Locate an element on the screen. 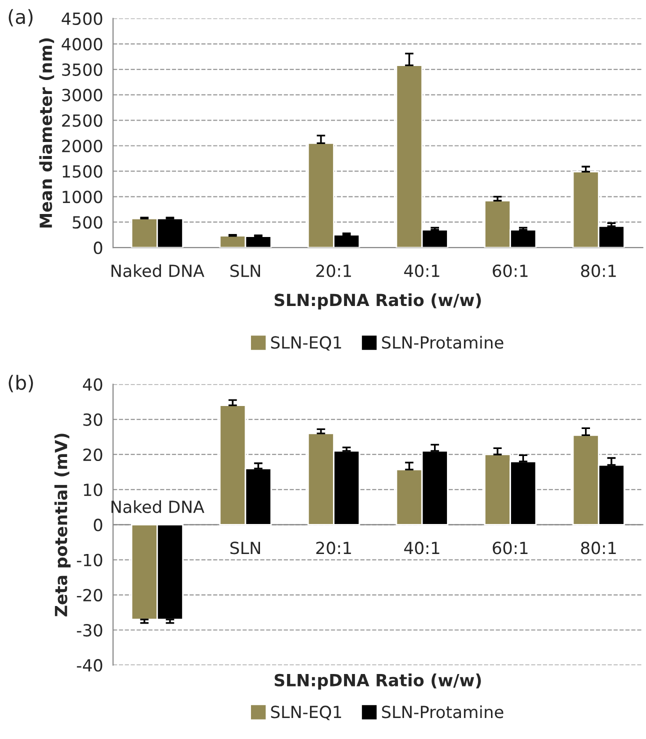 The height and width of the screenshot is (739, 646). y-tick-label: 1500 is located at coordinates (82, 171).